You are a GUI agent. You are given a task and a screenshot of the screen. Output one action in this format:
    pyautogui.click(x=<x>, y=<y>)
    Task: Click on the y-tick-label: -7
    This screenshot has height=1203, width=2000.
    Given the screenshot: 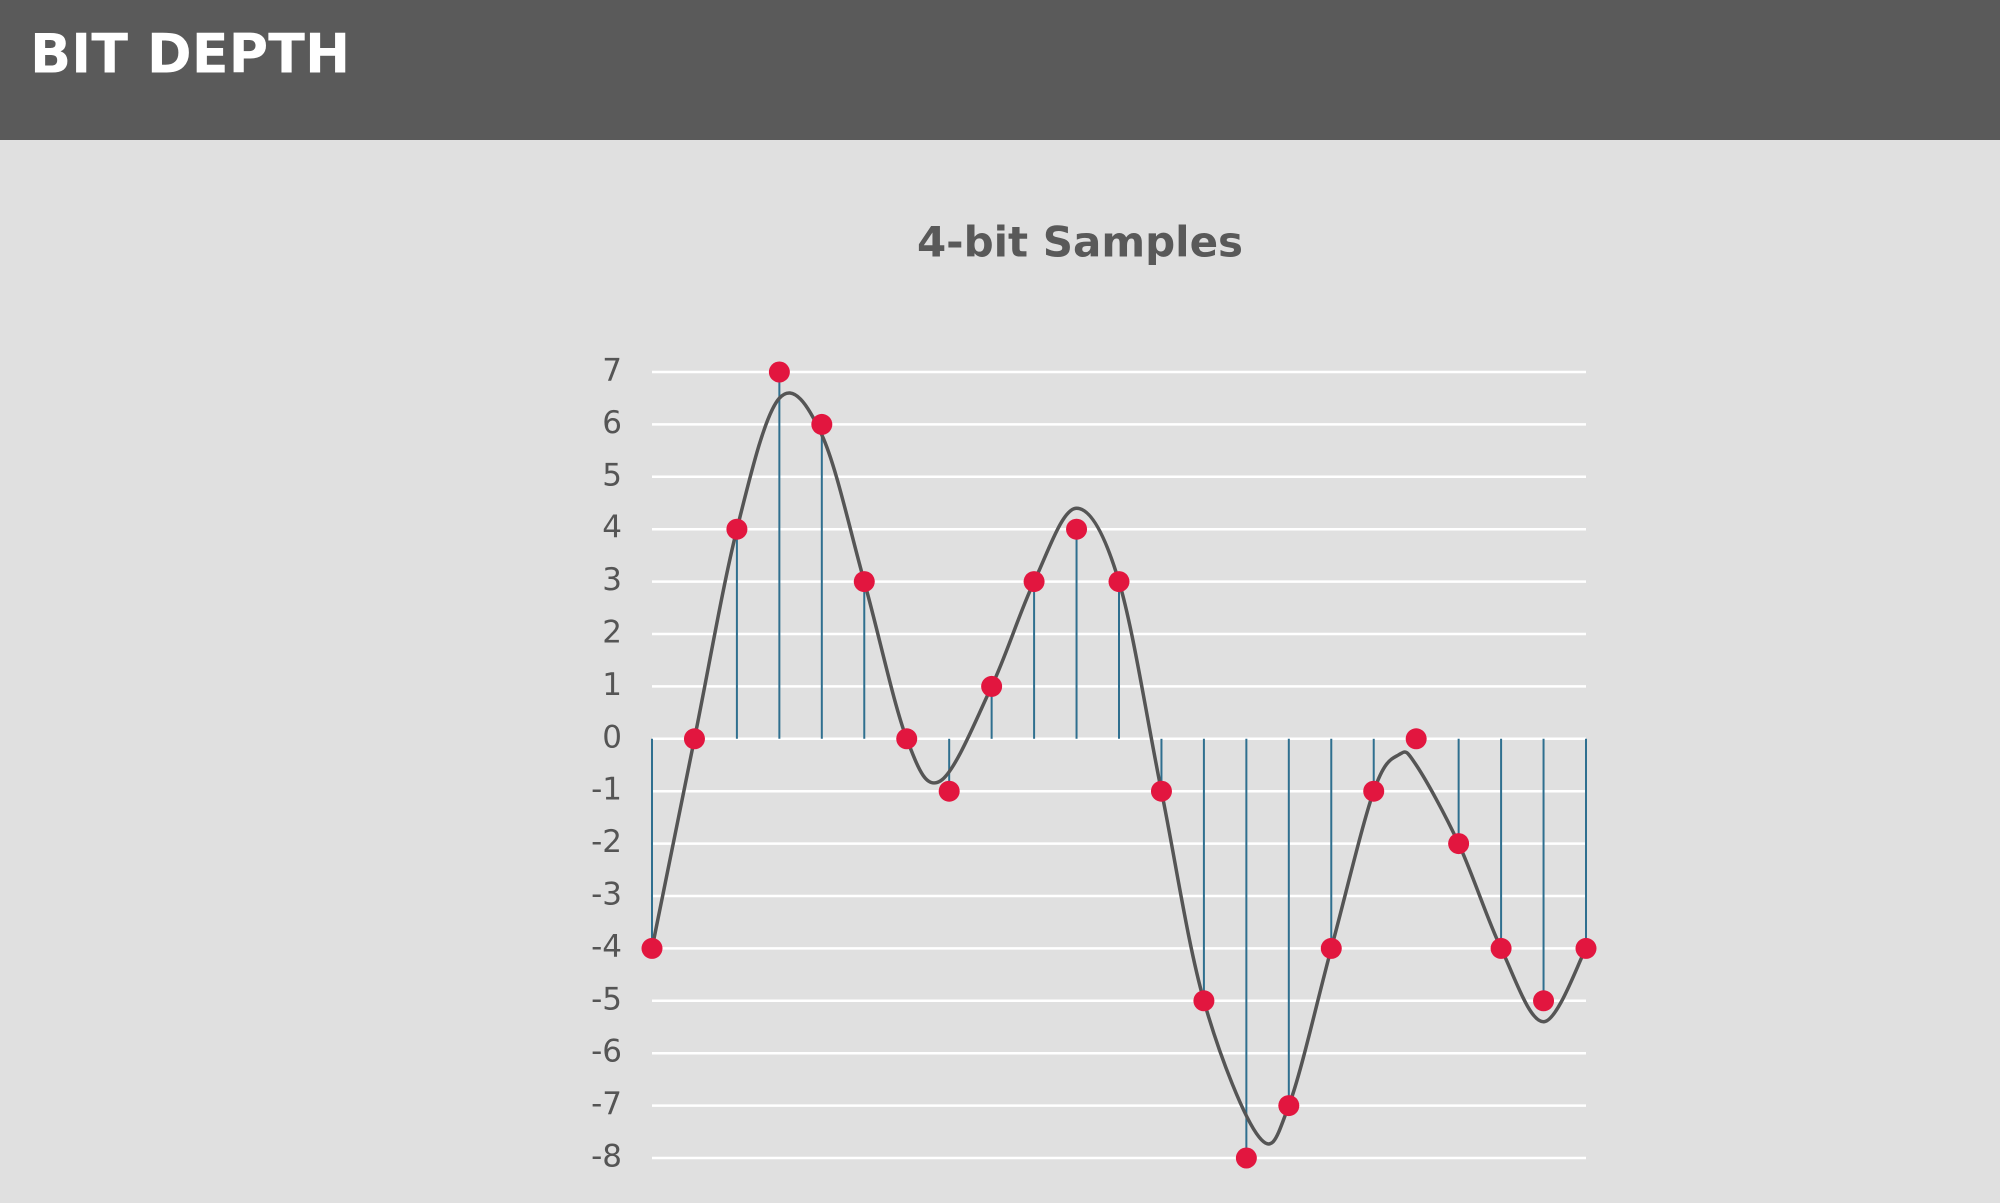 What is the action you would take?
    pyautogui.click(x=606, y=1104)
    